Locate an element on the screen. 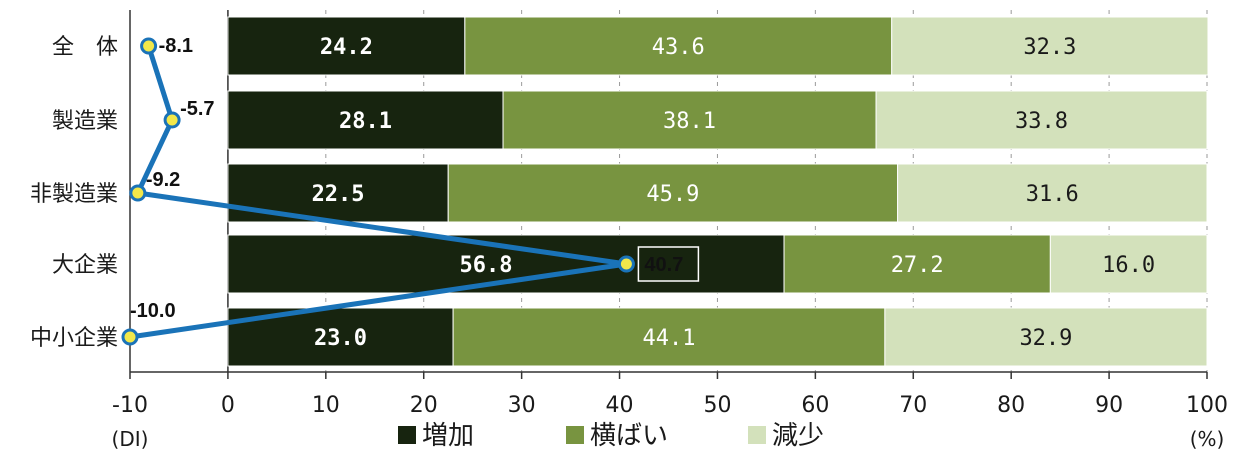 The image size is (1236, 453). x-axis-label-di: (DI) is located at coordinates (130, 439).